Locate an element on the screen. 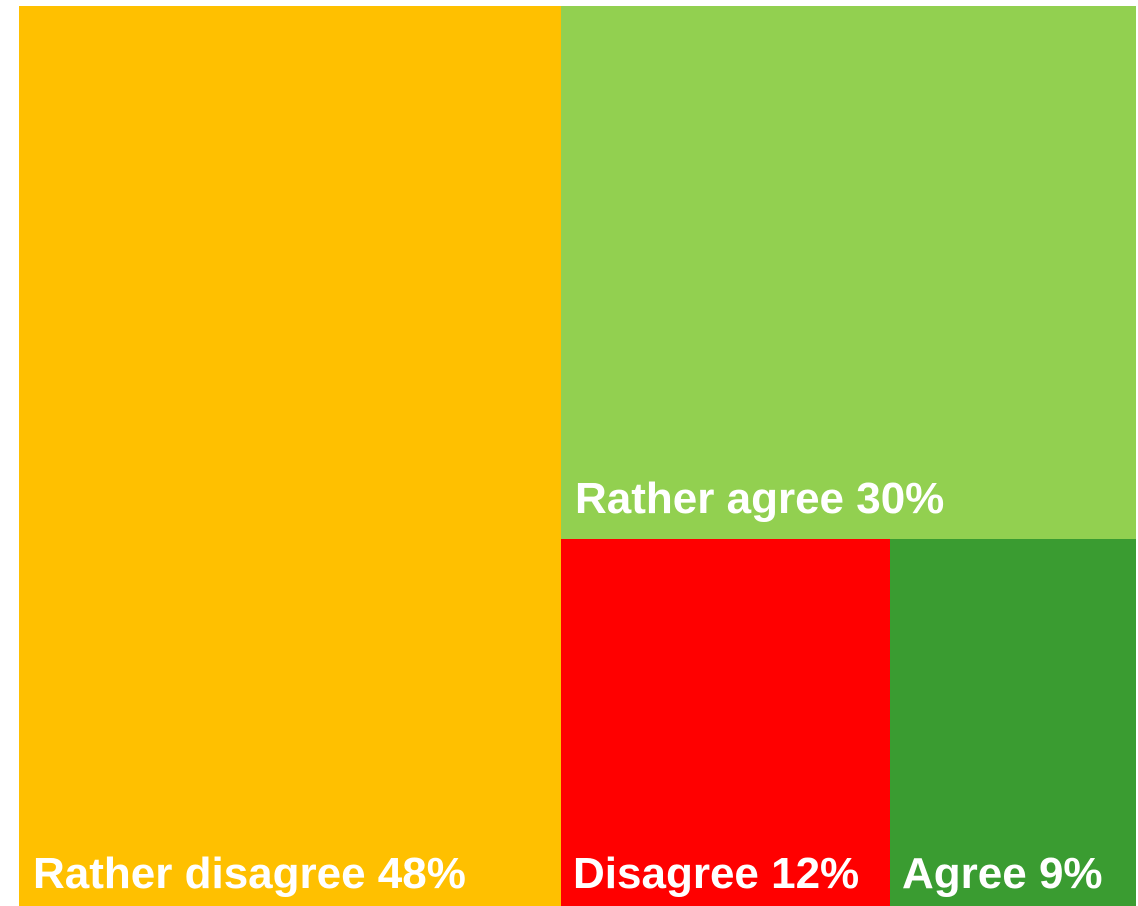 This screenshot has height=906, width=1138. treemap-label-rather-disagree: Rather disagree 48% is located at coordinates (249, 873).